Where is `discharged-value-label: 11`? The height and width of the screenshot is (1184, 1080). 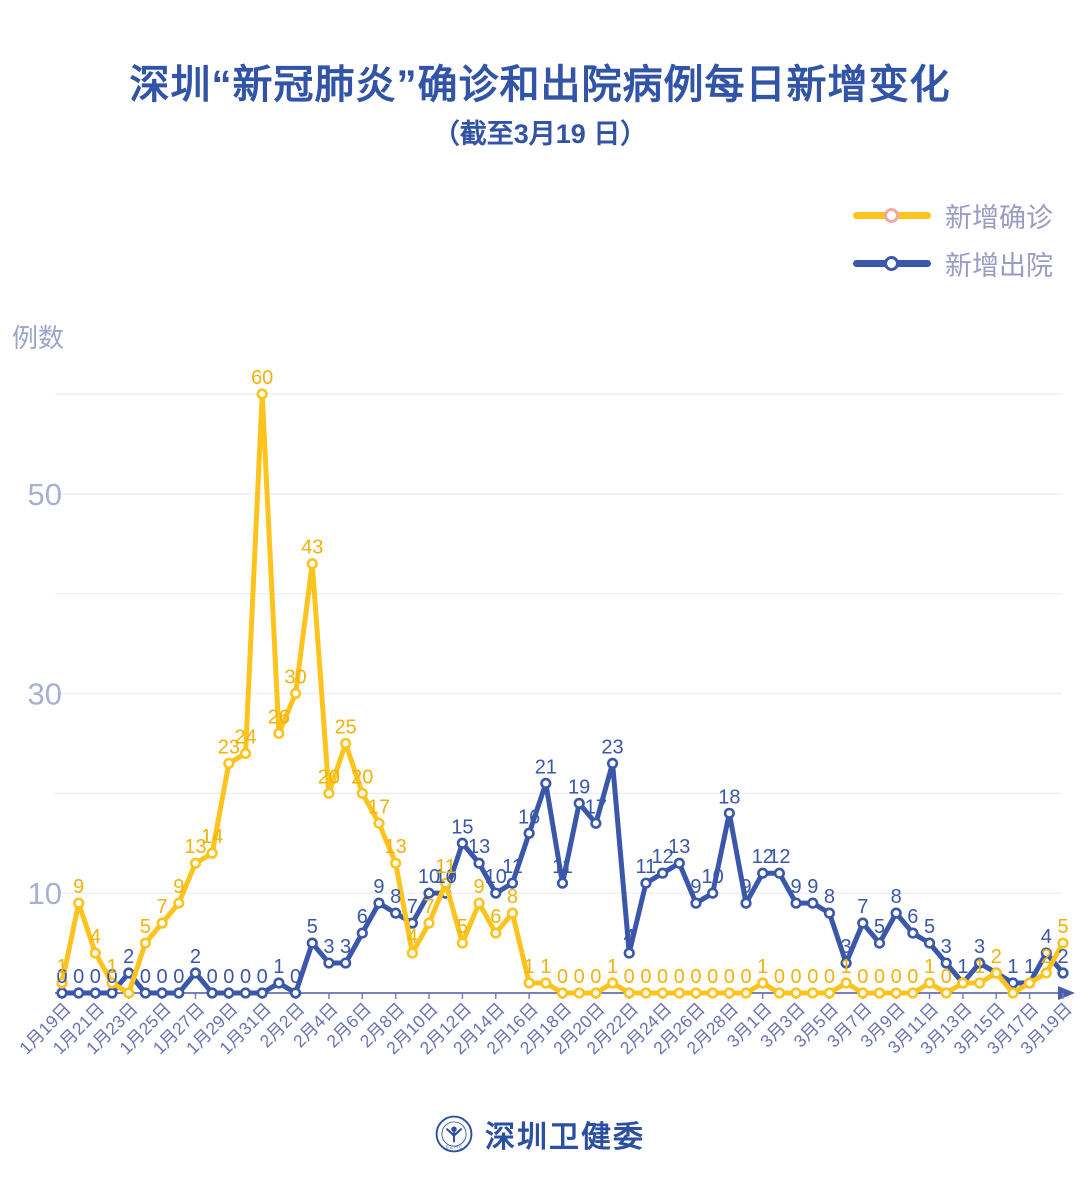 discharged-value-label: 11 is located at coordinates (646, 867).